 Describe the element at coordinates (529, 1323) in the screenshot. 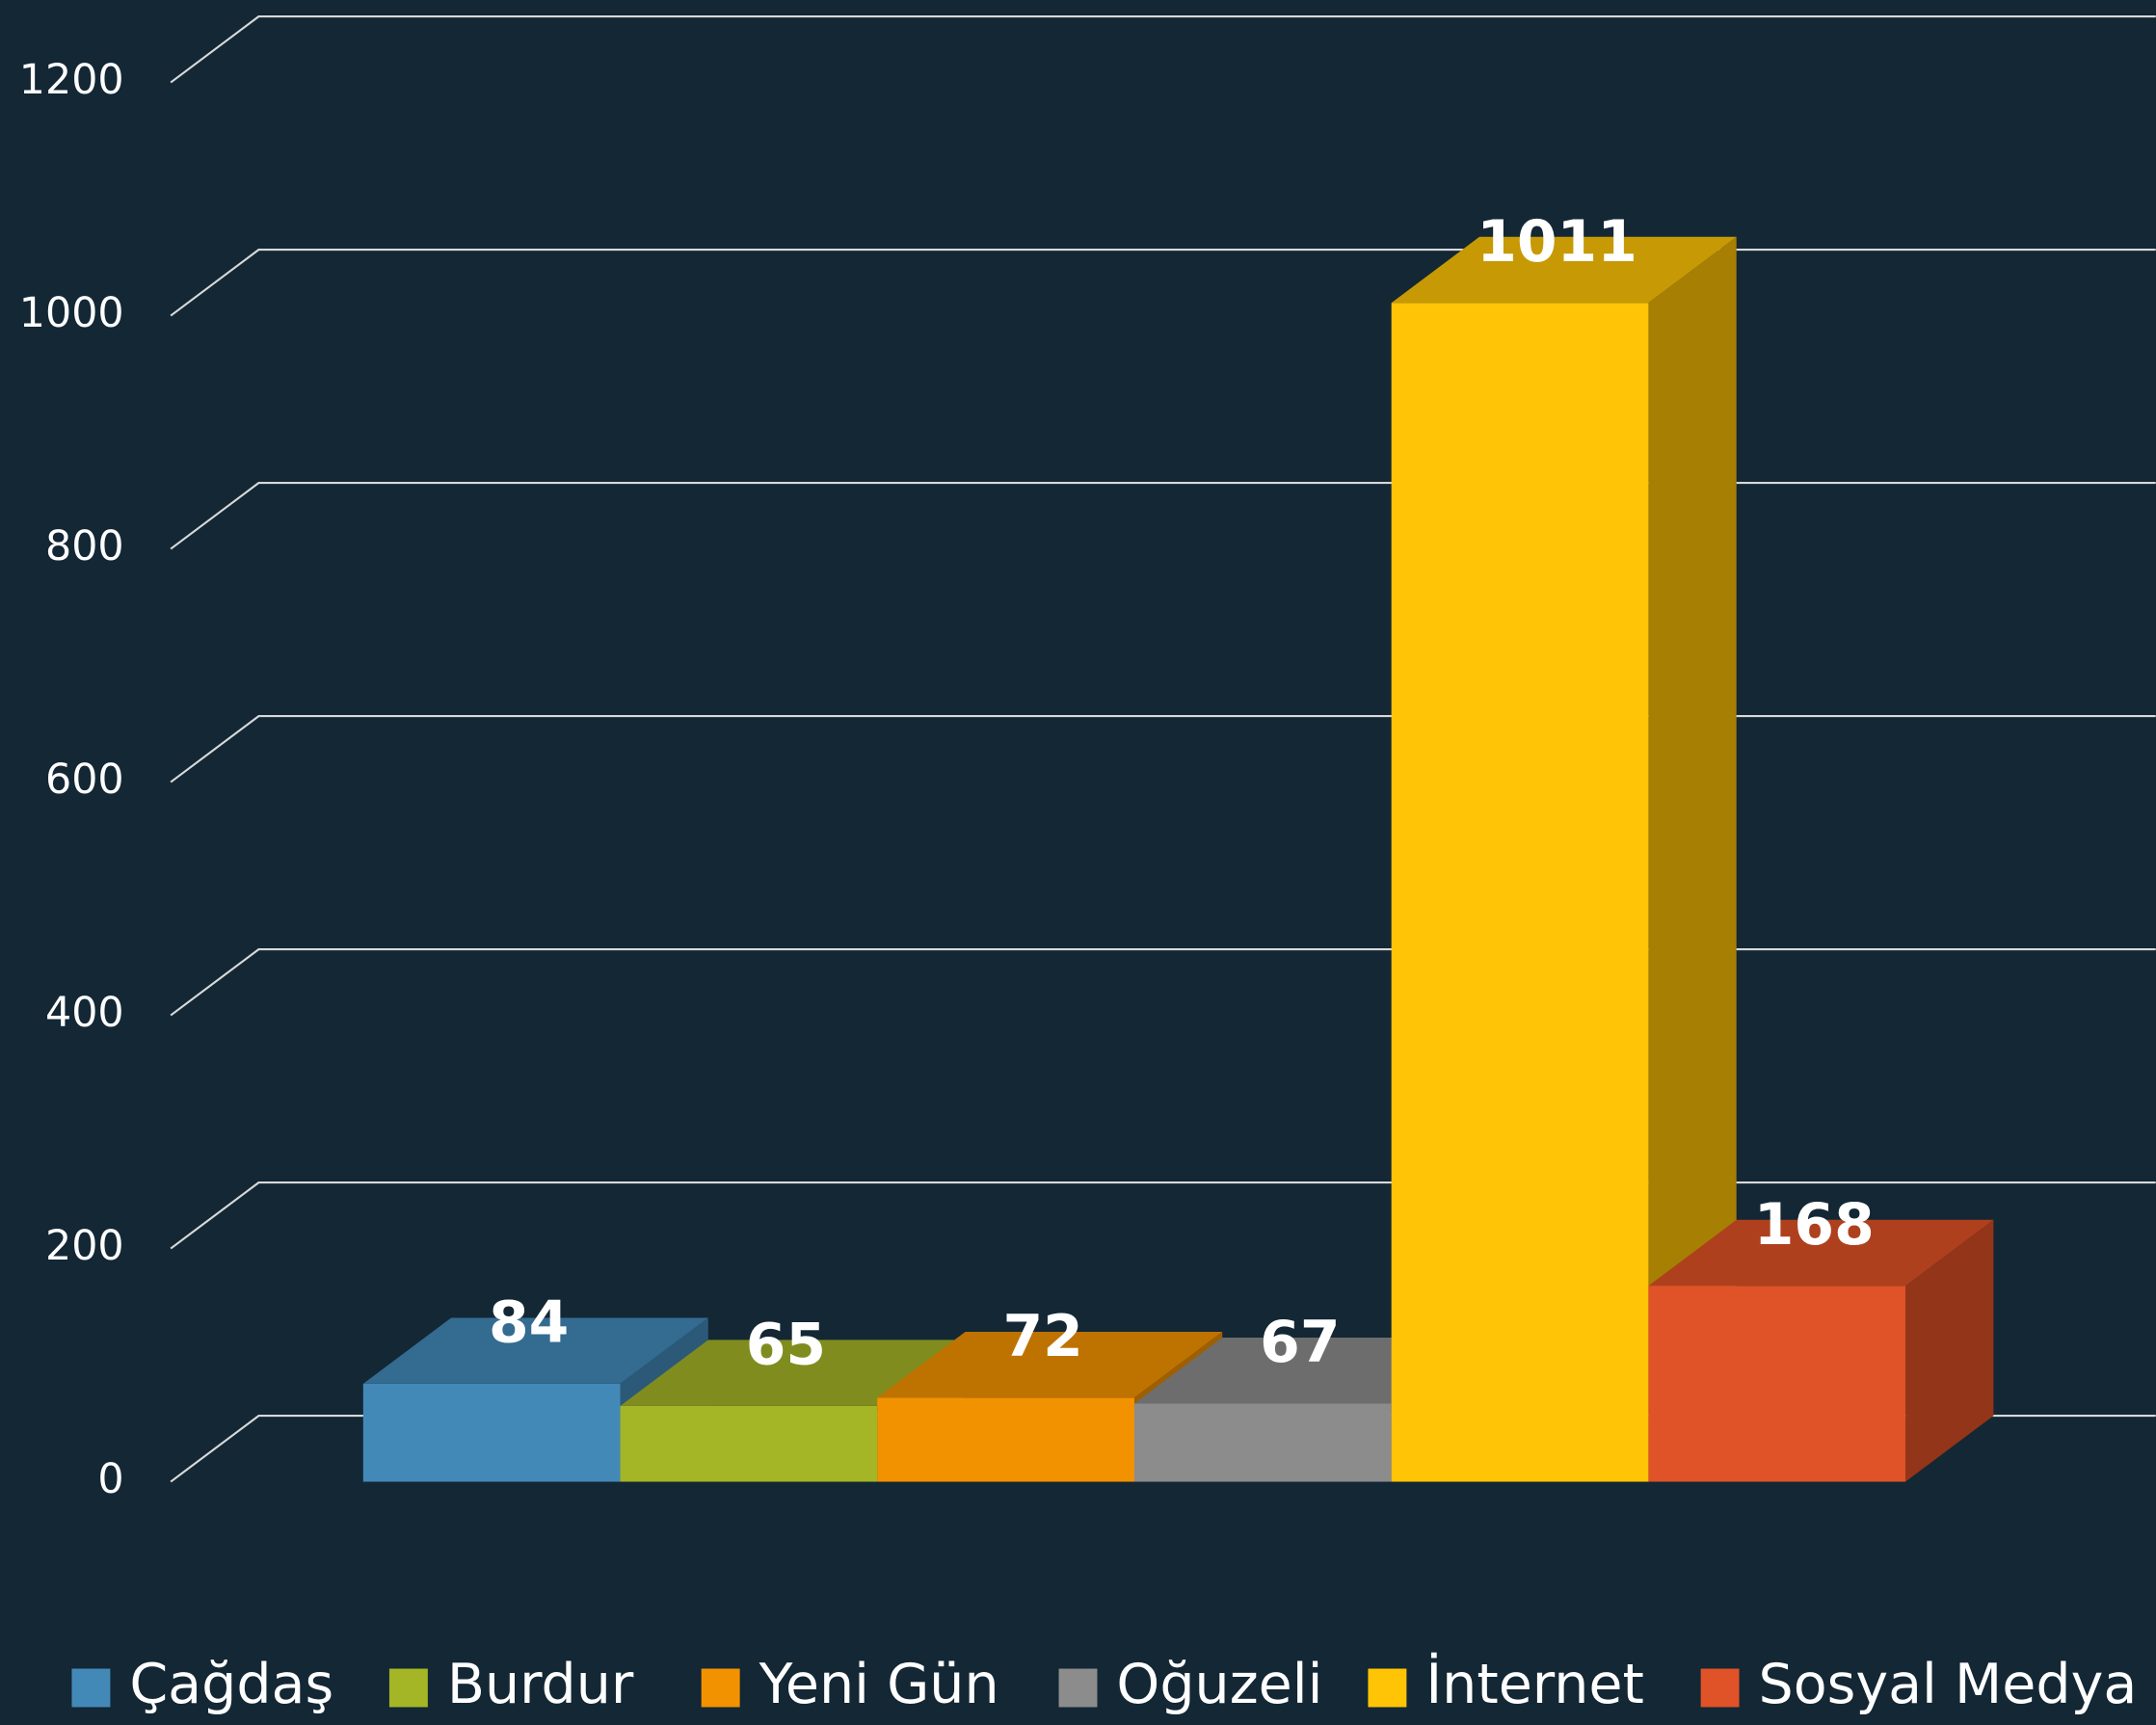

I see `value-label: 84` at that location.